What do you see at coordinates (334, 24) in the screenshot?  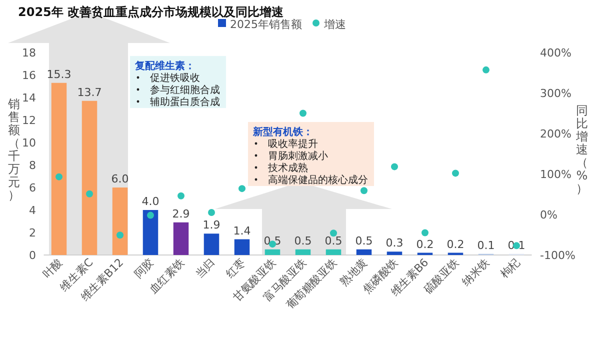 I see `legend-label: 增速` at bounding box center [334, 24].